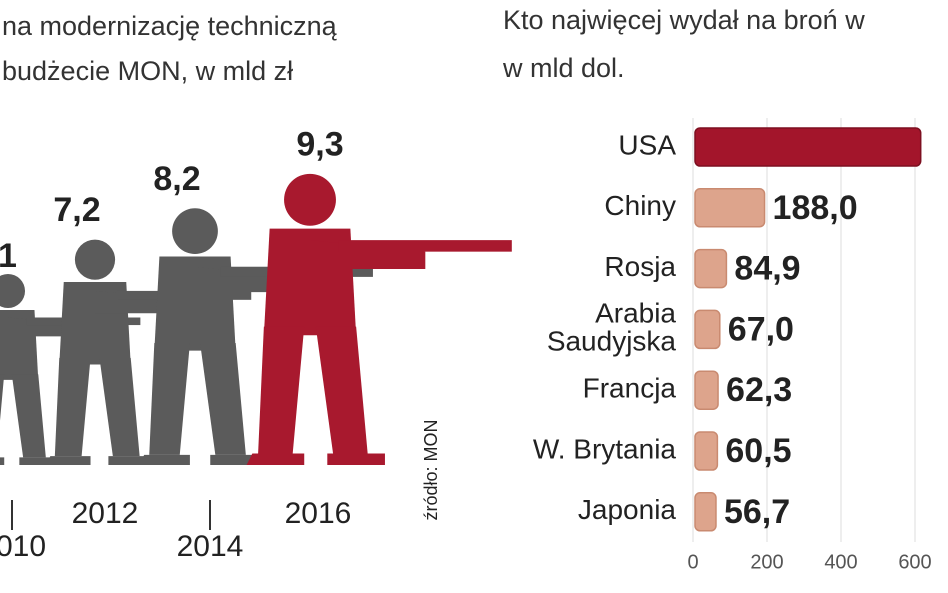 Image resolution: width=948 pixels, height=593 pixels. What do you see at coordinates (605, 448) in the screenshot?
I see `y-tick-label: W. Brytania` at bounding box center [605, 448].